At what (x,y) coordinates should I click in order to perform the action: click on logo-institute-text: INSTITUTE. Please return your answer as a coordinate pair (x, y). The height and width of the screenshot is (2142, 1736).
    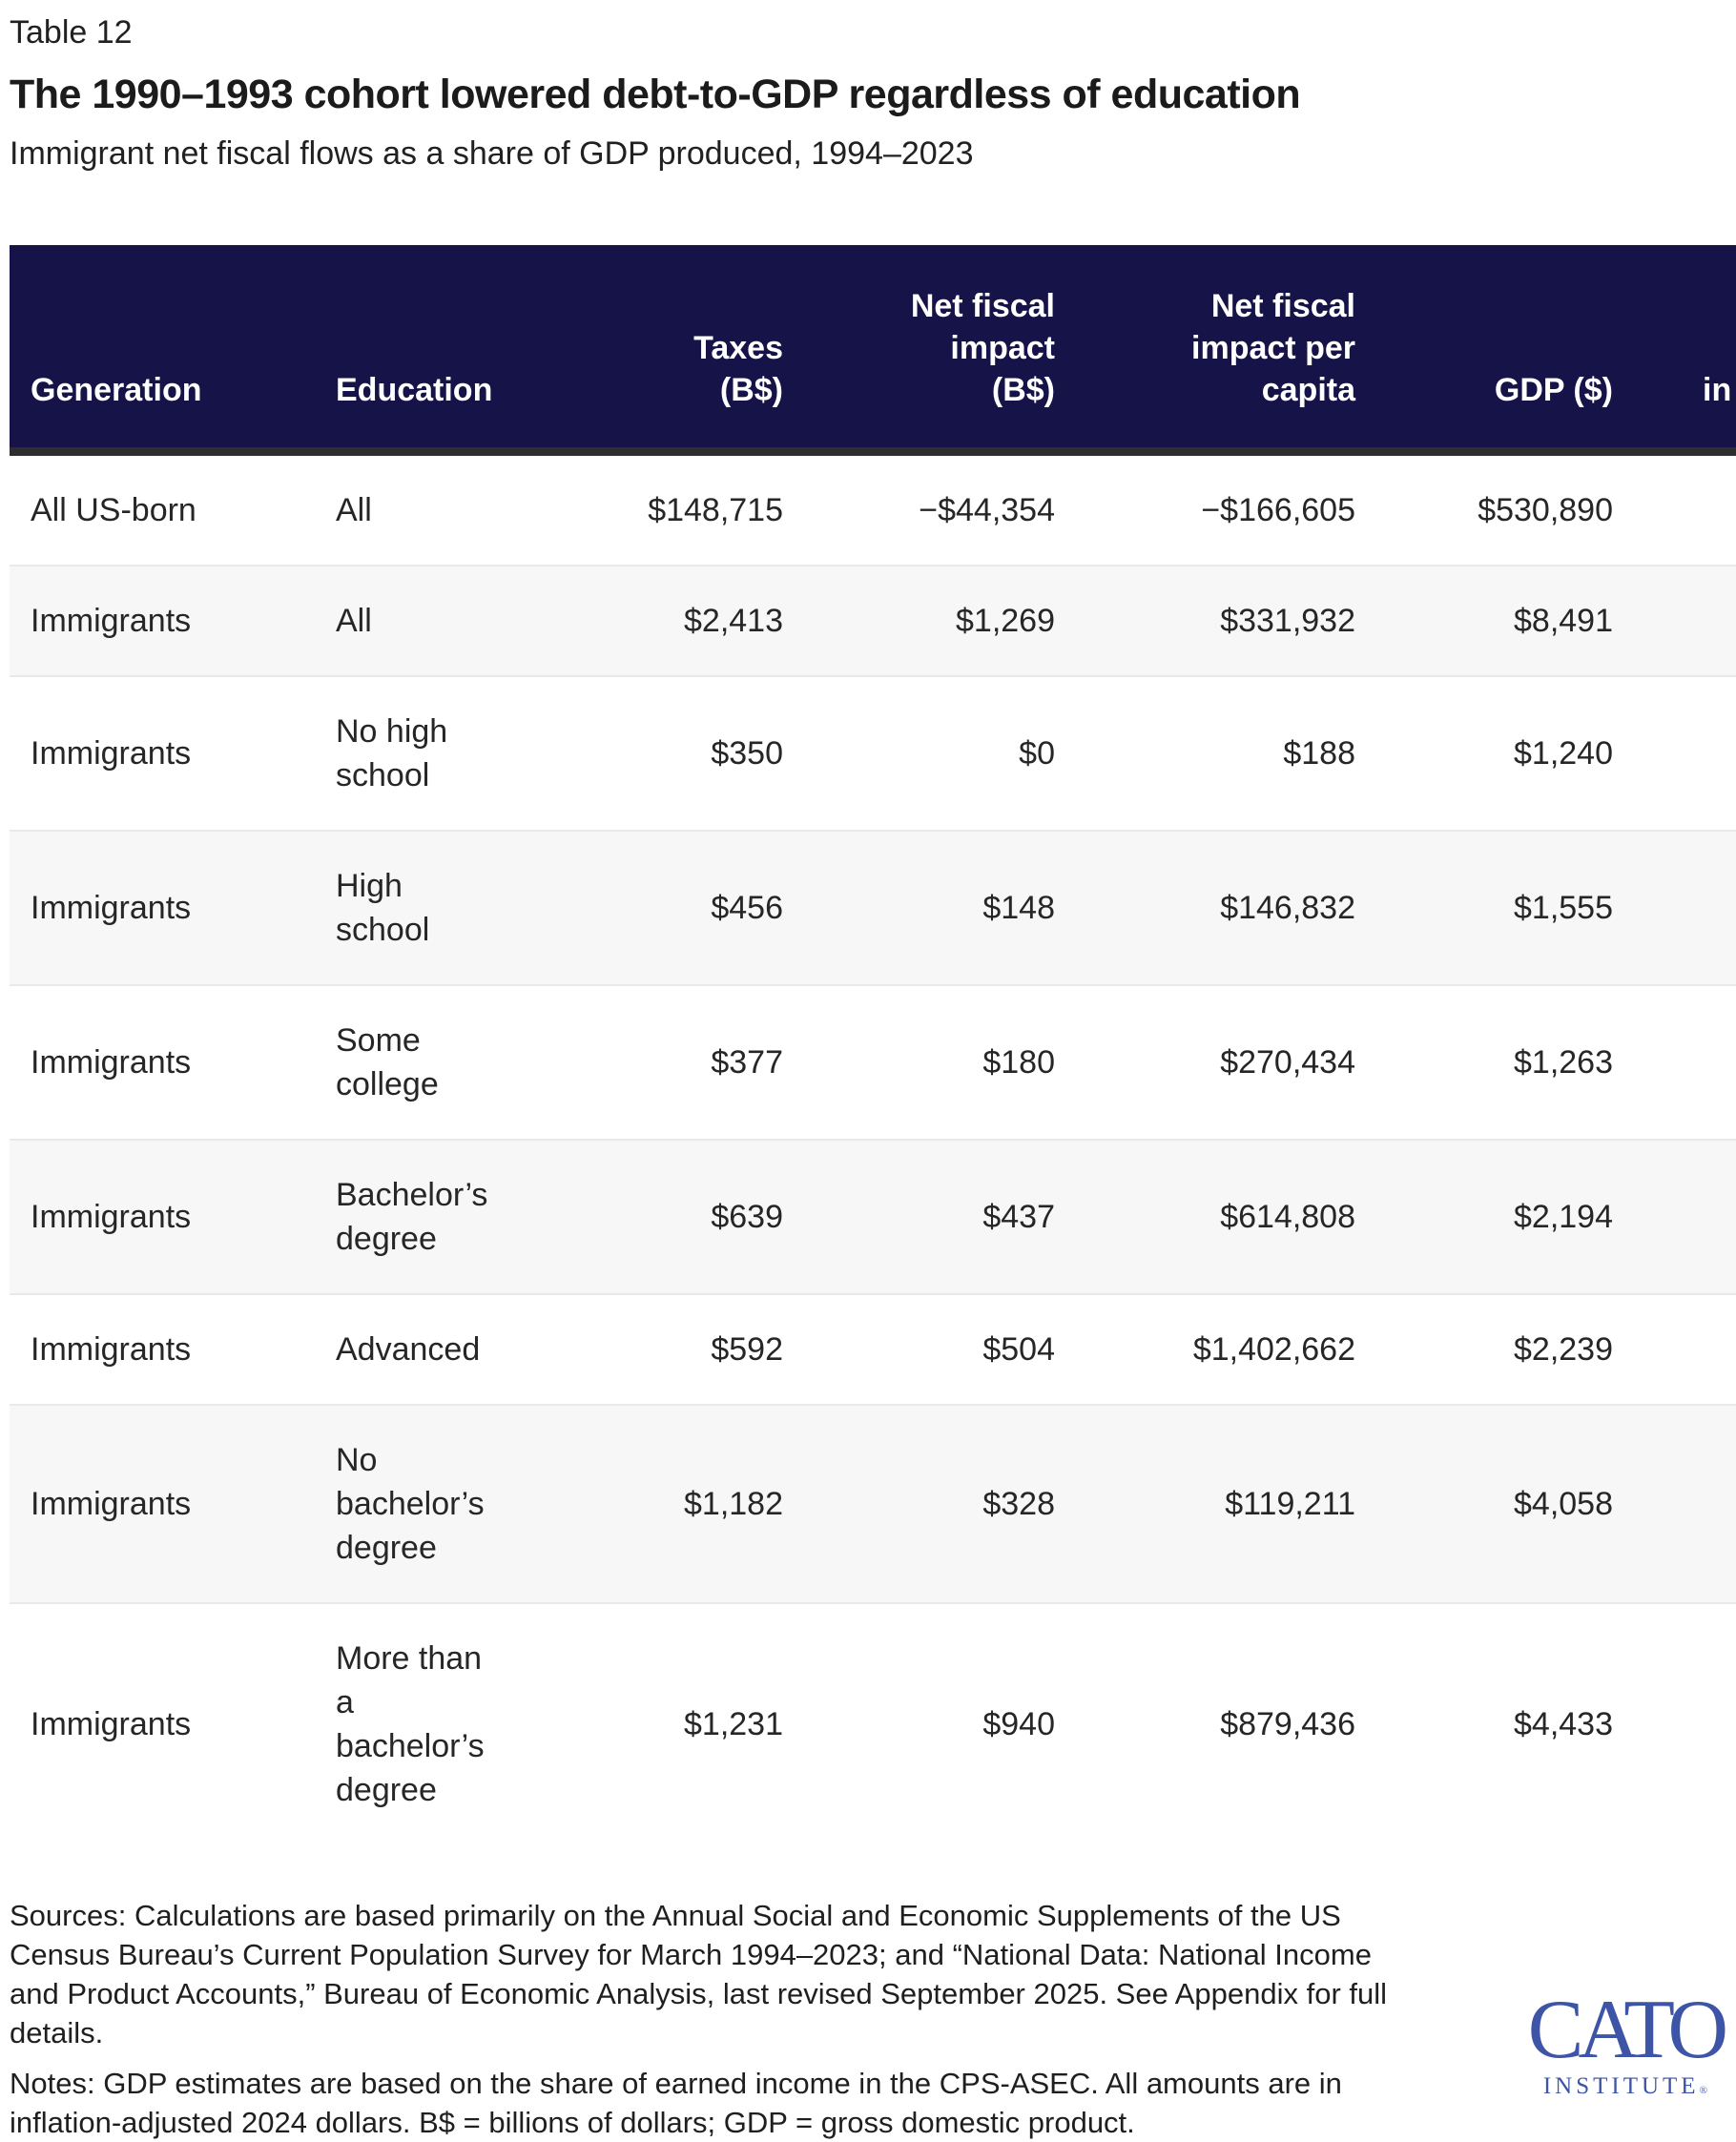
    Looking at the image, I should click on (1621, 2086).